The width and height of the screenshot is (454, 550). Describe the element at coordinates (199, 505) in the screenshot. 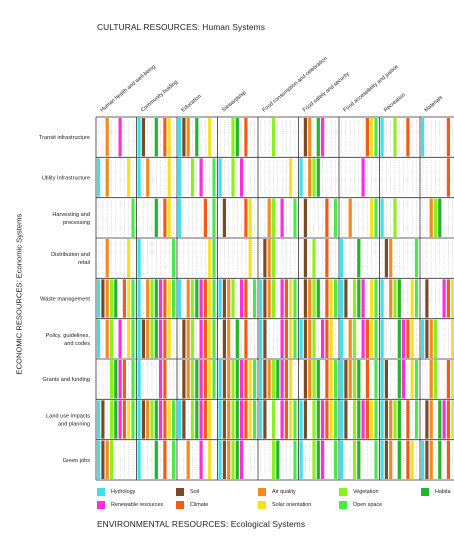

I see `legend-label: Climate` at that location.